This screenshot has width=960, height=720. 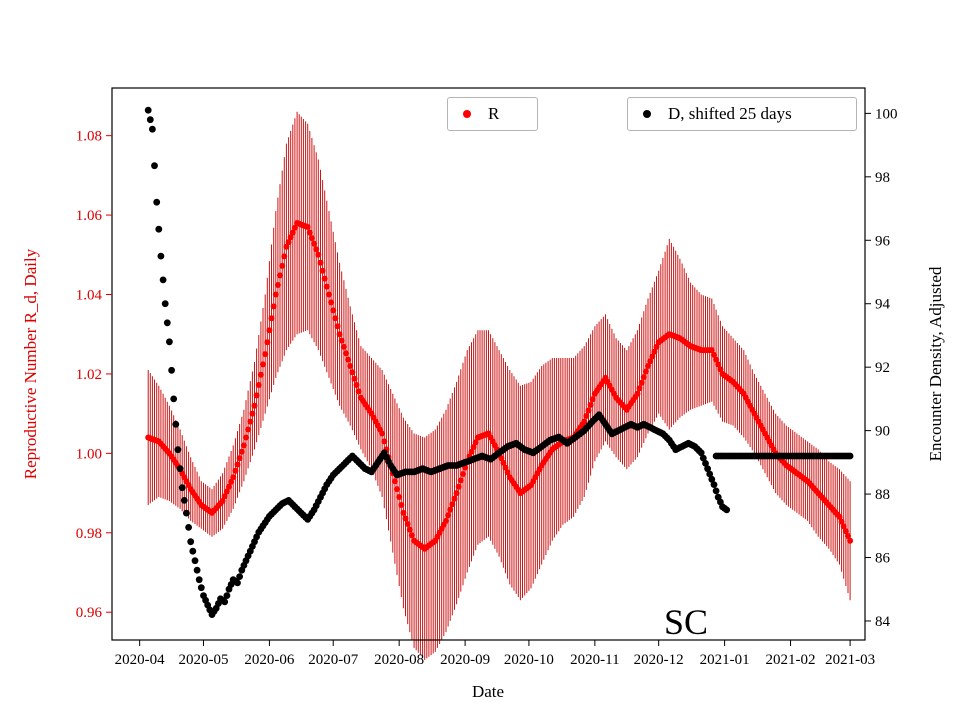 What do you see at coordinates (647, 114) in the screenshot?
I see `legend-d-marker-icon` at bounding box center [647, 114].